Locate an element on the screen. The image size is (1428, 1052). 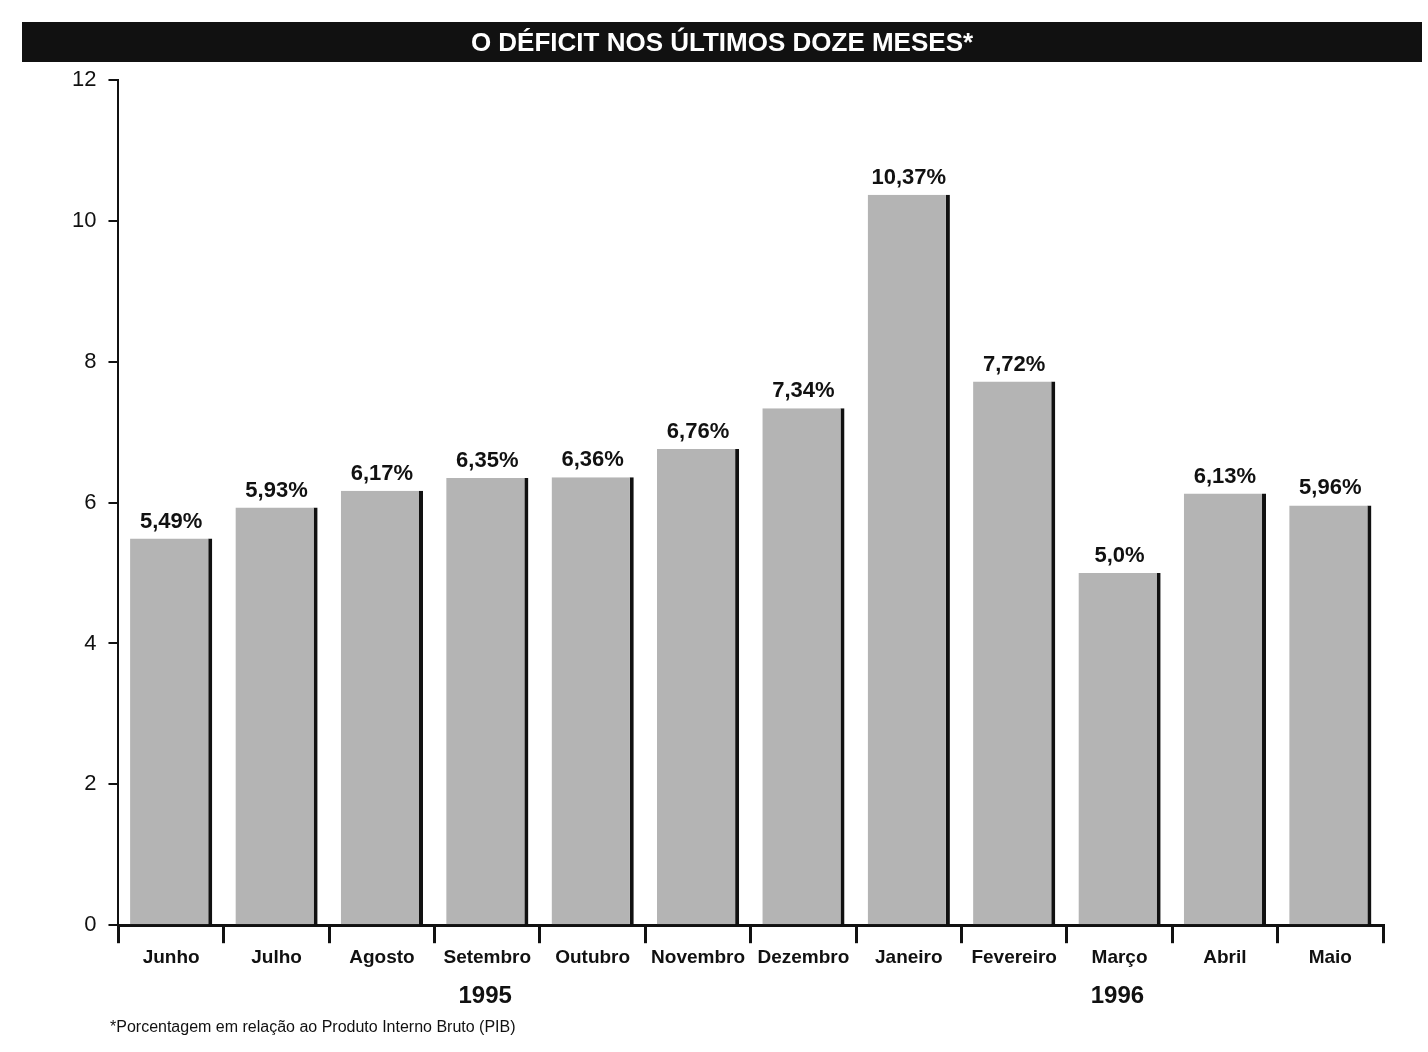
x-tick-label: Setembro is located at coordinates (487, 956).